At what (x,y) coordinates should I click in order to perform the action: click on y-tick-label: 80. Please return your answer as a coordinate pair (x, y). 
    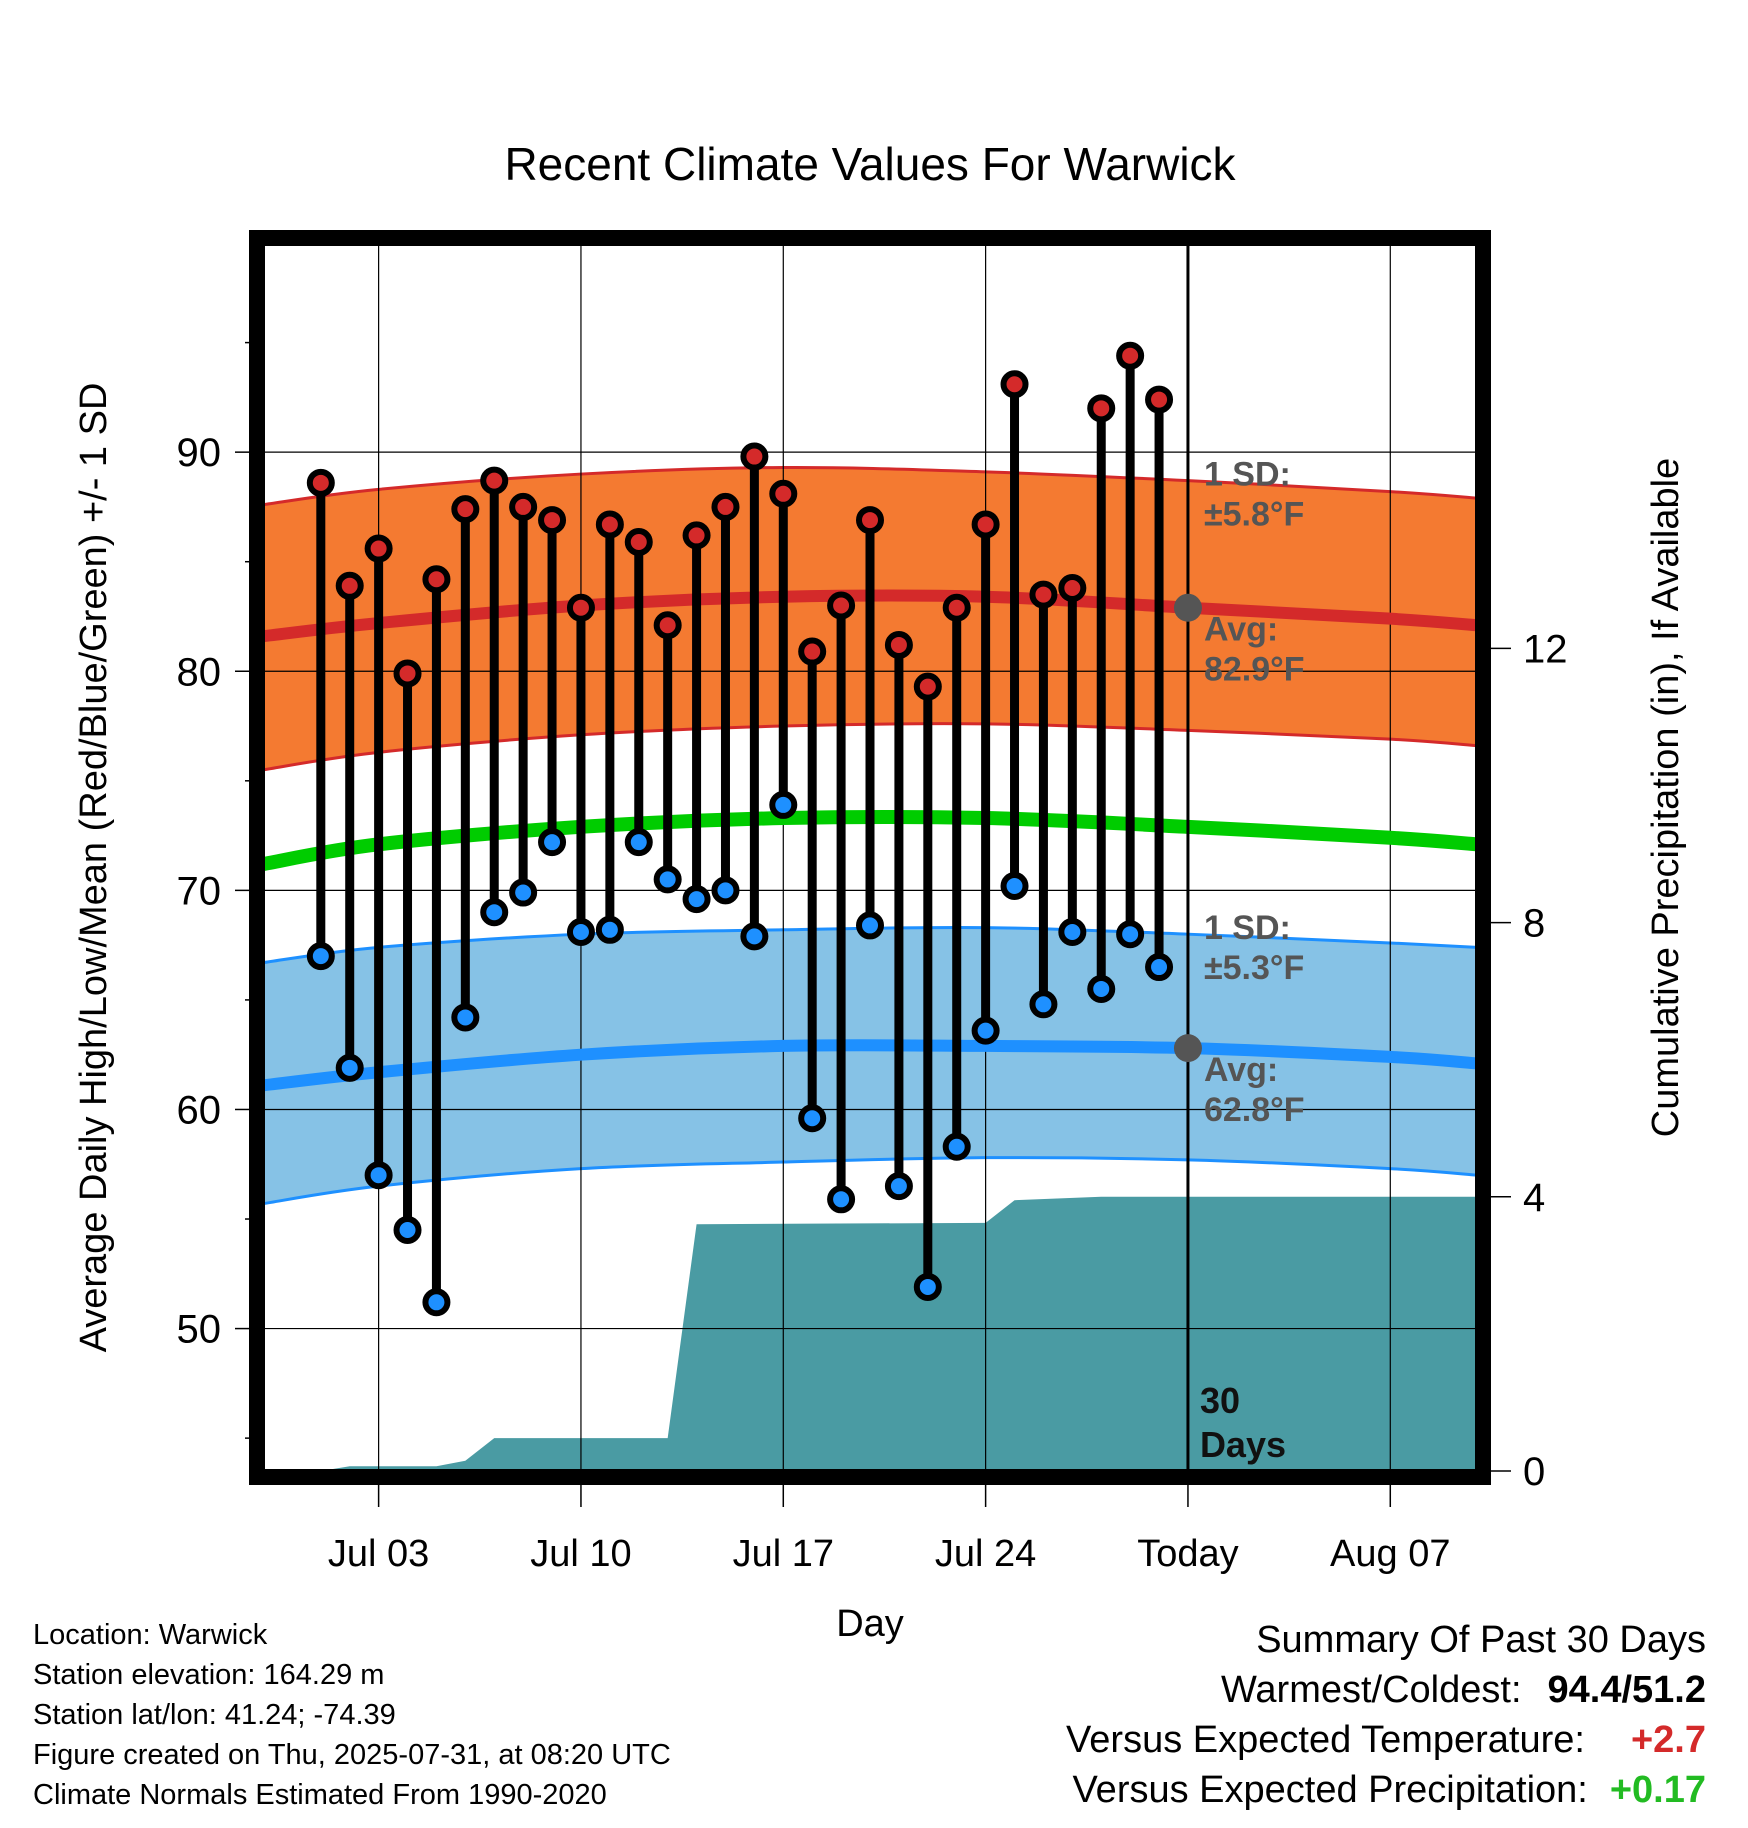
    Looking at the image, I should click on (199, 672).